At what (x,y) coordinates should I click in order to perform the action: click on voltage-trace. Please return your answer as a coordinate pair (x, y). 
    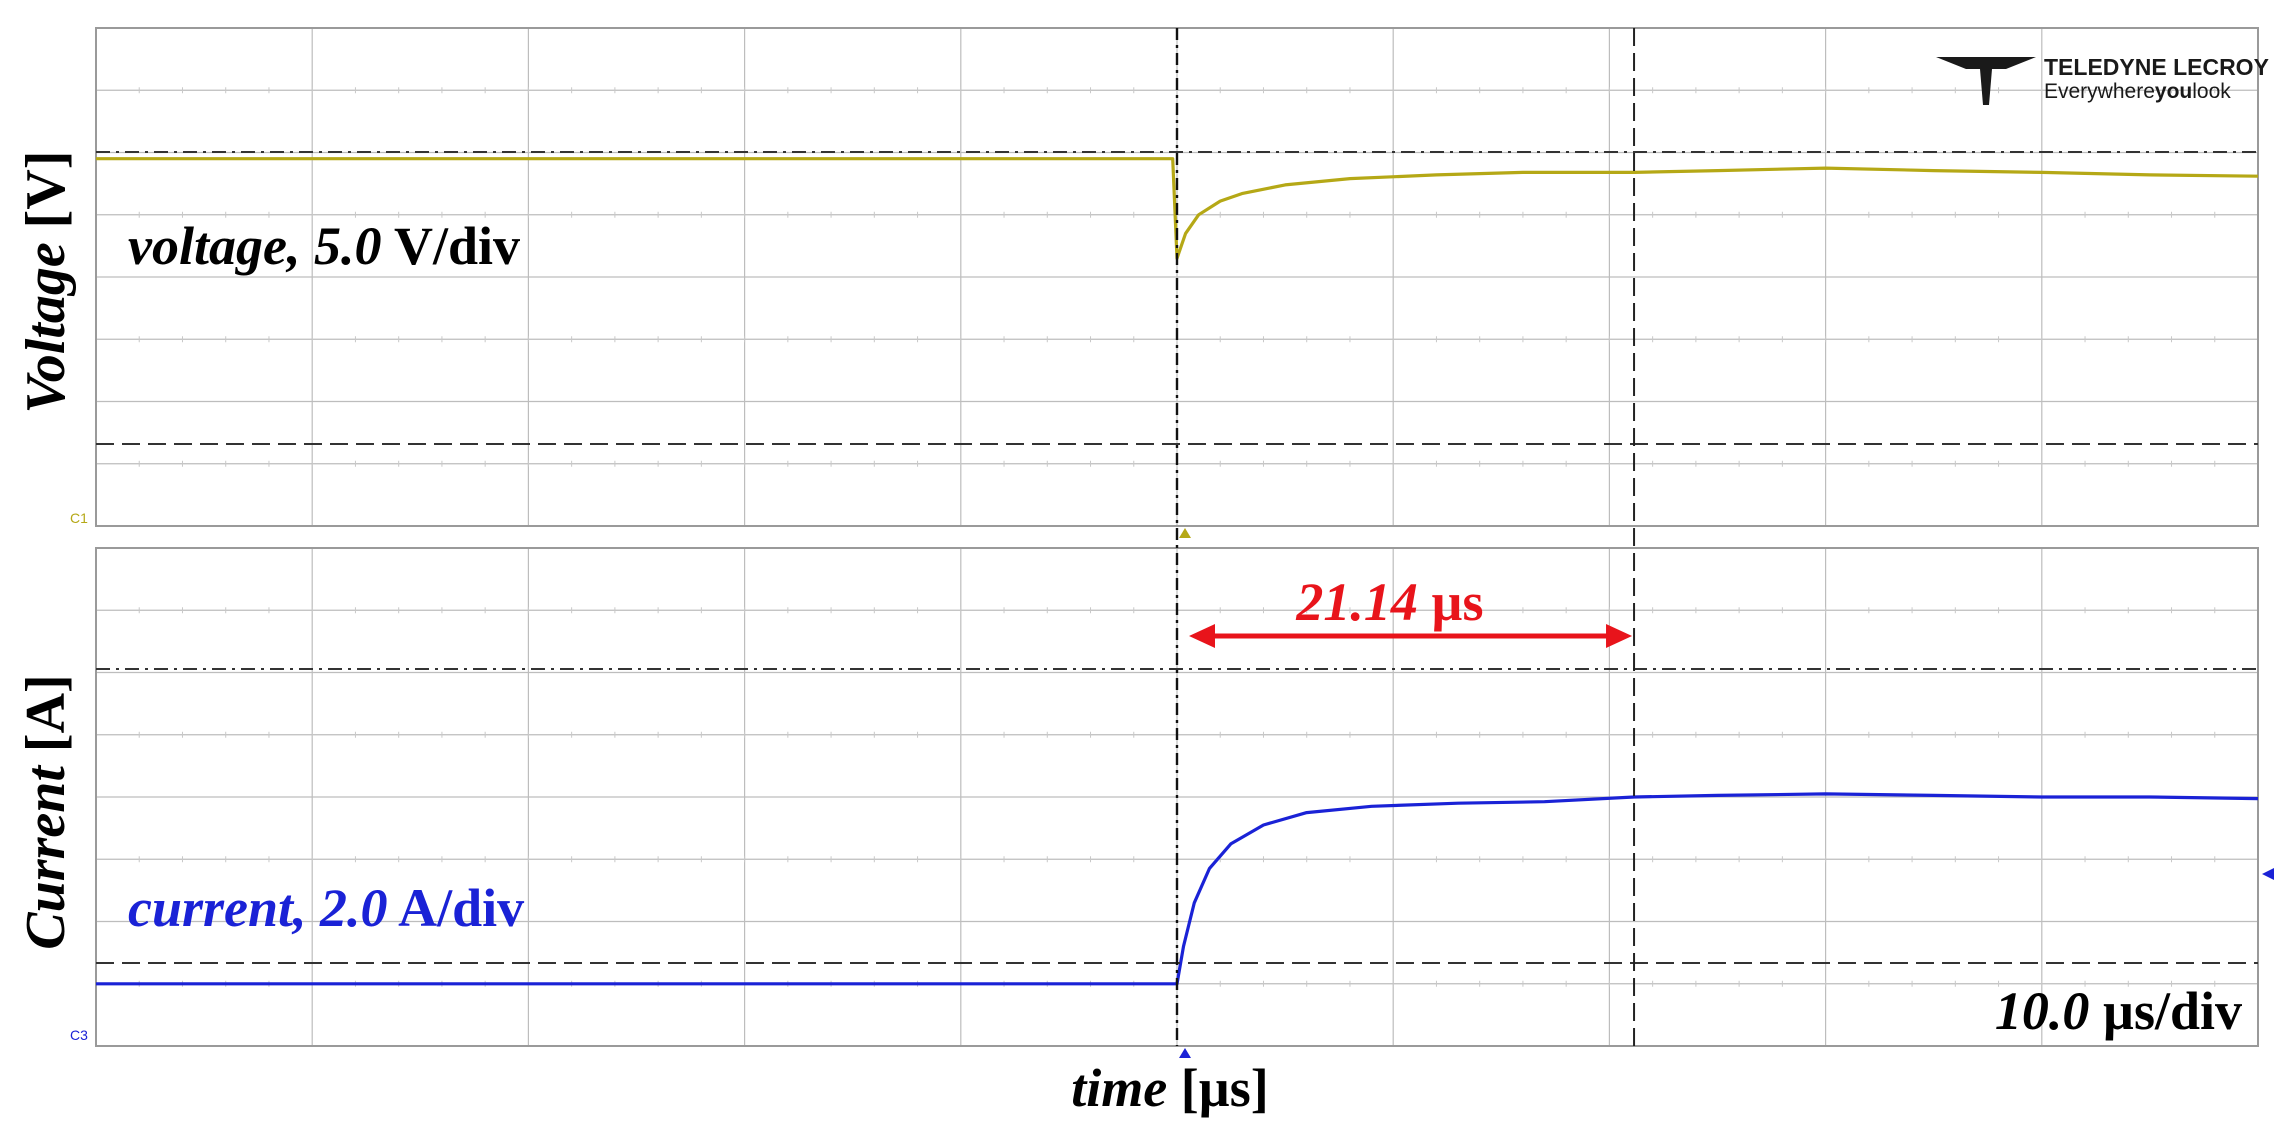
    Looking at the image, I should click on (1177, 208).